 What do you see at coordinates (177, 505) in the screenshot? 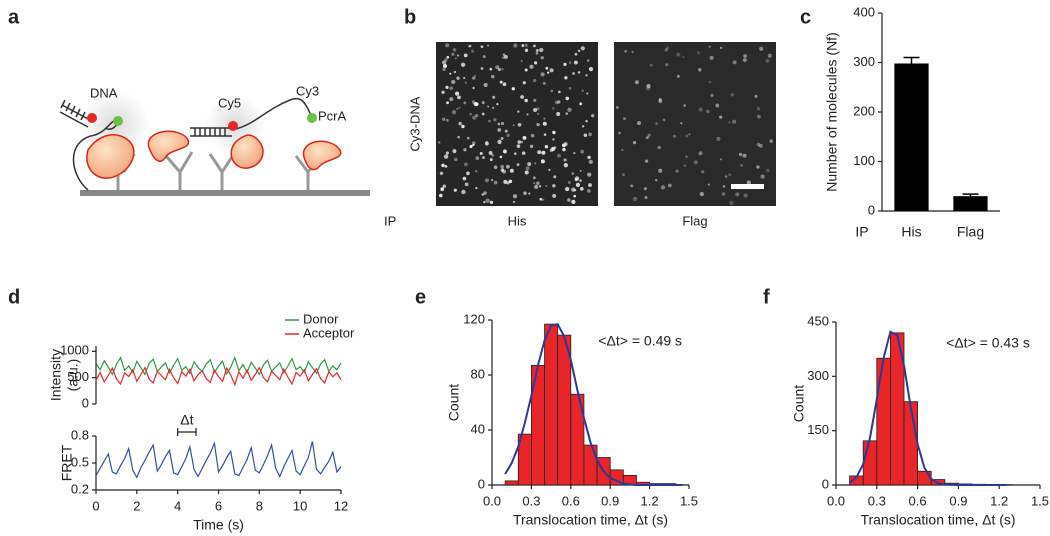
I see `x-tick-label: 4` at bounding box center [177, 505].